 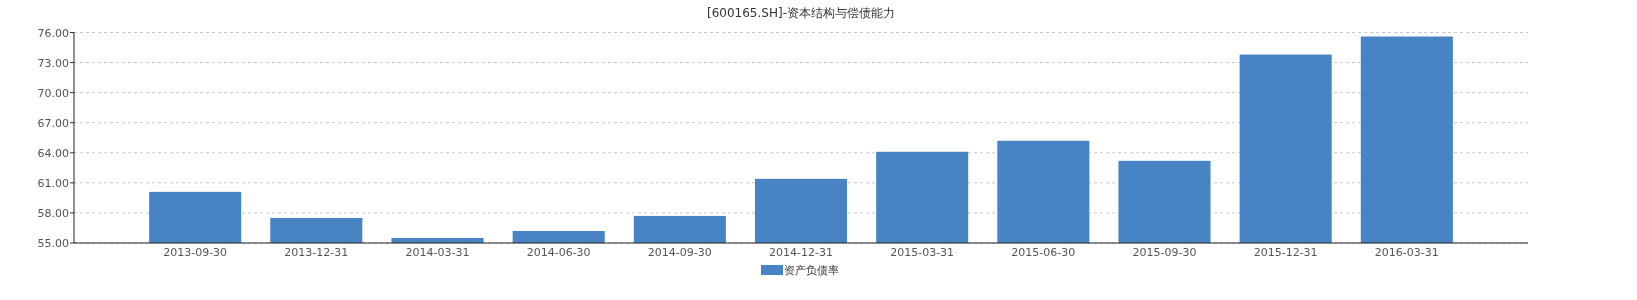 What do you see at coordinates (437, 252) in the screenshot?
I see `x-tick-label: 2014-03-31` at bounding box center [437, 252].